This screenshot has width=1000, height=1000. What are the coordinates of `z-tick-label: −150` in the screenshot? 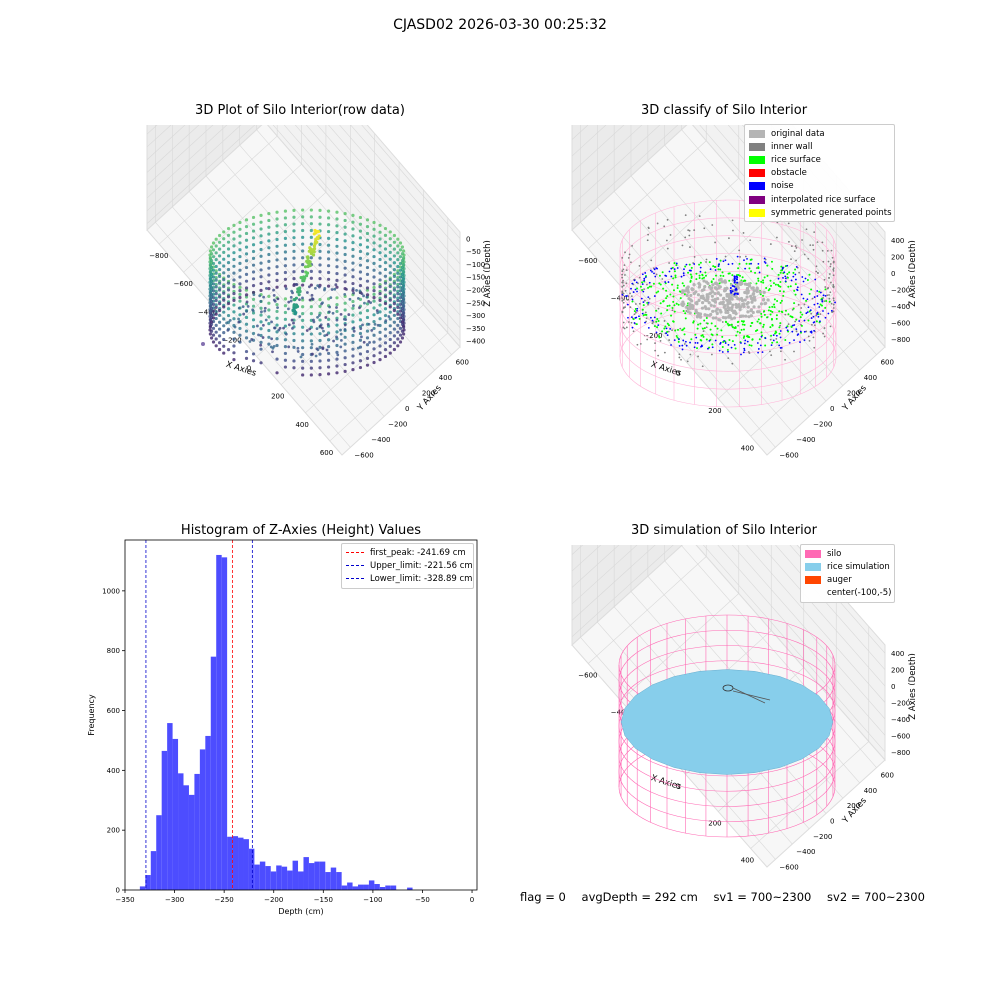 It's located at (475, 278).